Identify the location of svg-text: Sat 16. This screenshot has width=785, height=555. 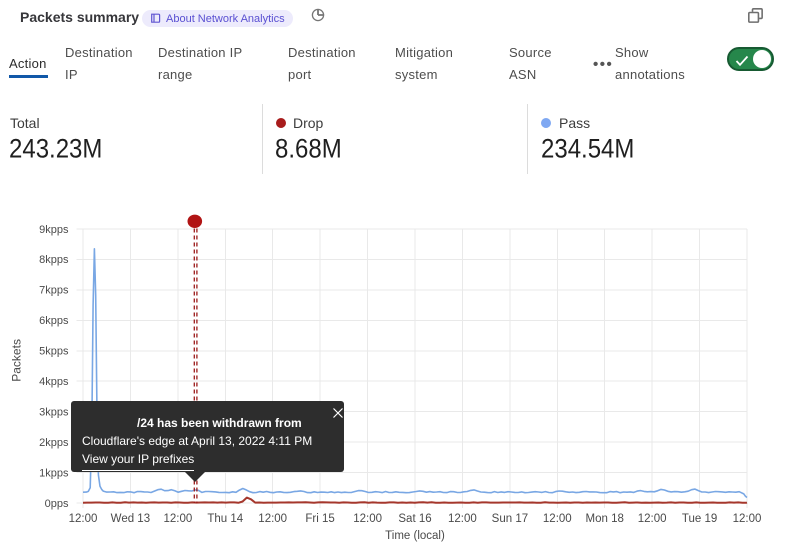
(414, 519).